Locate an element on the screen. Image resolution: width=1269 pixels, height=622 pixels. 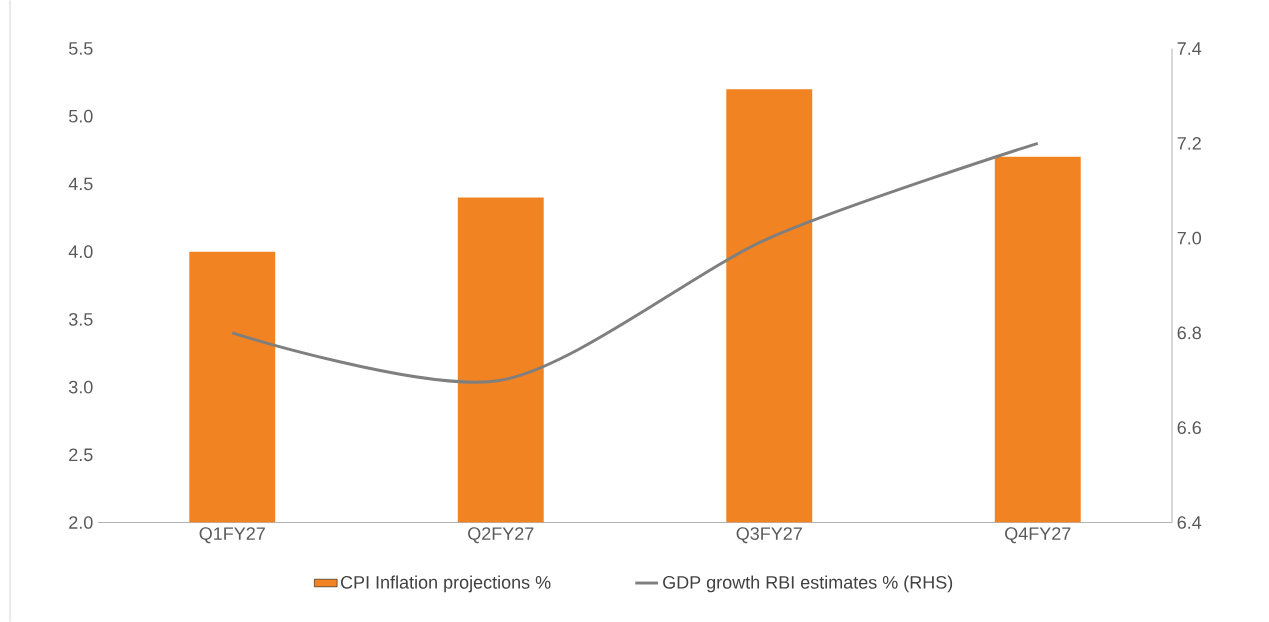
x-tick-label: Q4FY27 is located at coordinates (1038, 535).